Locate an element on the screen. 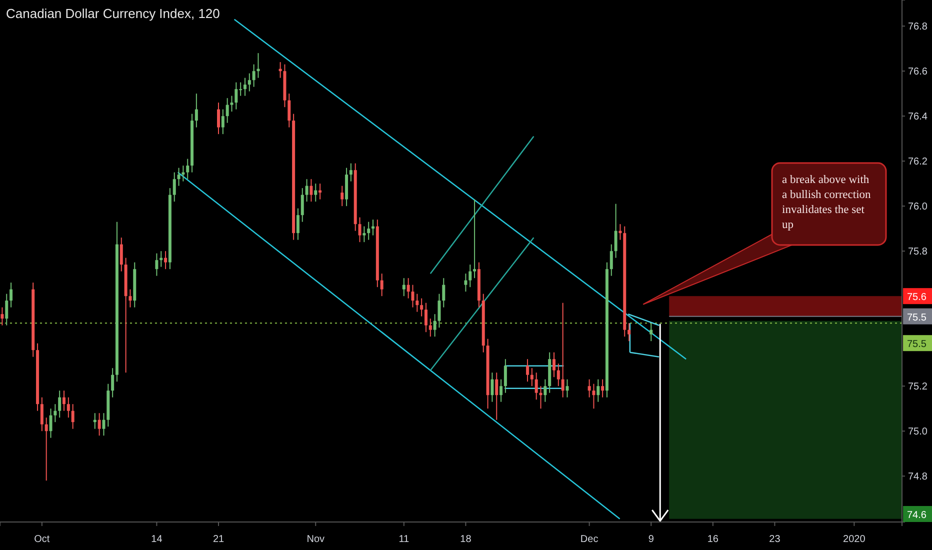  y-tick-label: 76.0 is located at coordinates (918, 206).